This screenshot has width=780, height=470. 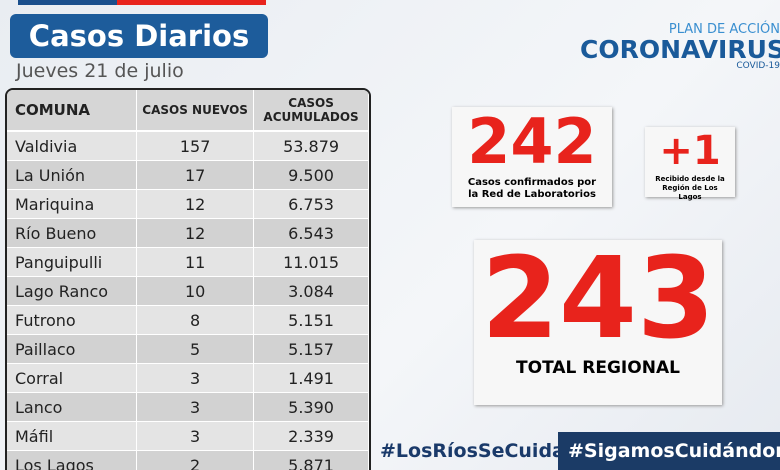 I want to click on cell-number: 5.151, so click(x=311, y=320).